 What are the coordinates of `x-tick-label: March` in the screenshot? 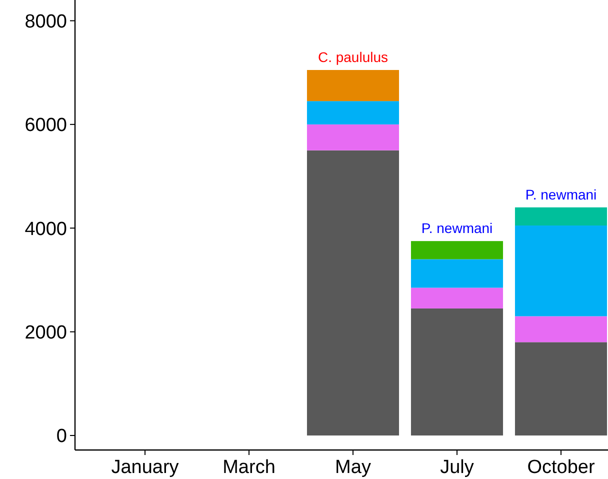 It's located at (249, 467).